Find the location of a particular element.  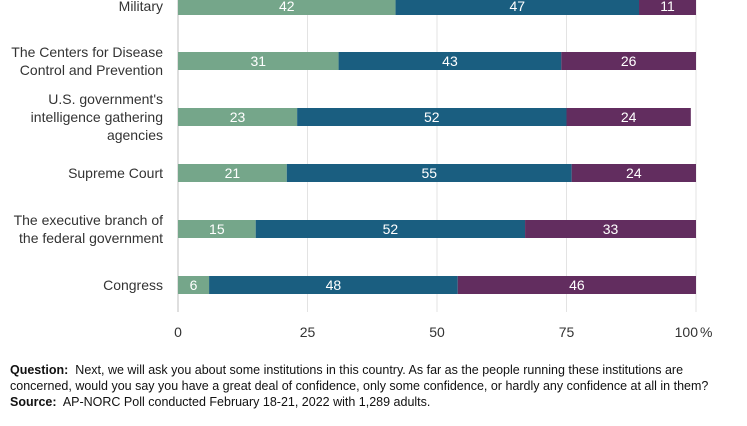

bar-segment-row2-series1 is located at coordinates (432, 117).